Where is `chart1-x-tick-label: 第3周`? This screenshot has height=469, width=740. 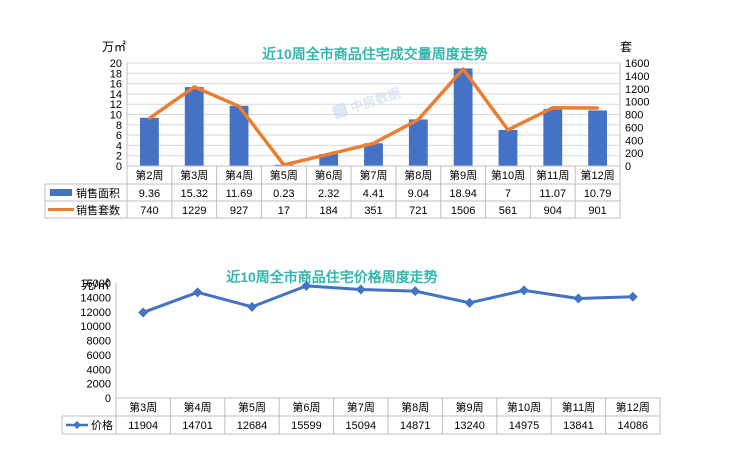 chart1-x-tick-label: 第3周 is located at coordinates (194, 175).